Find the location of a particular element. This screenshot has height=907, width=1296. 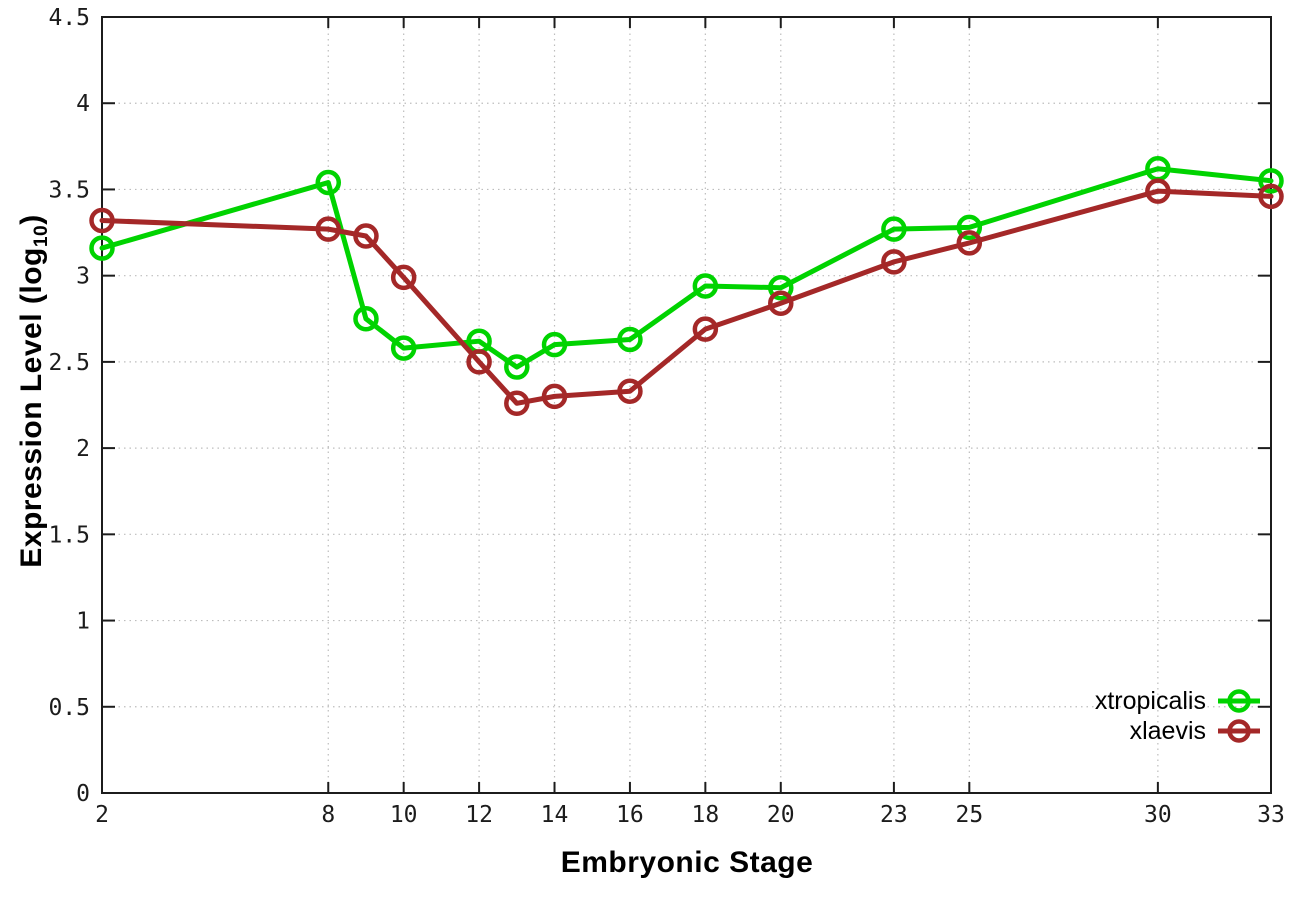

x-tick-label: 10 is located at coordinates (404, 815).